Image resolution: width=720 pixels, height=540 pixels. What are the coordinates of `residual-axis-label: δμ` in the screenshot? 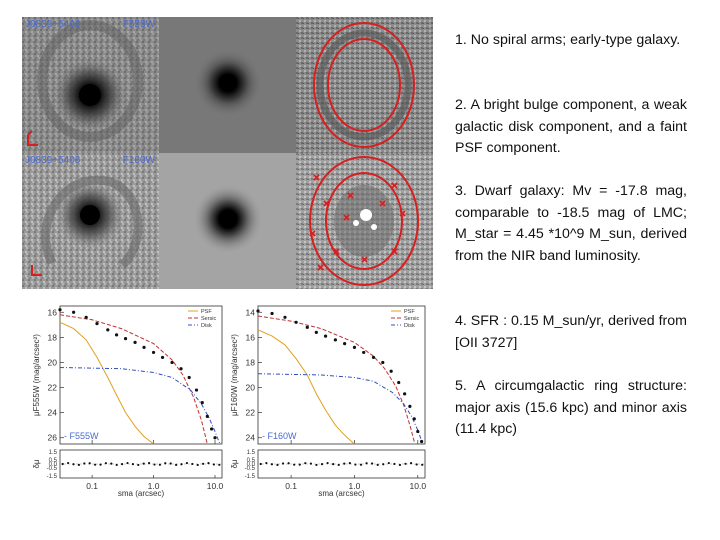 It's located at (234, 463).